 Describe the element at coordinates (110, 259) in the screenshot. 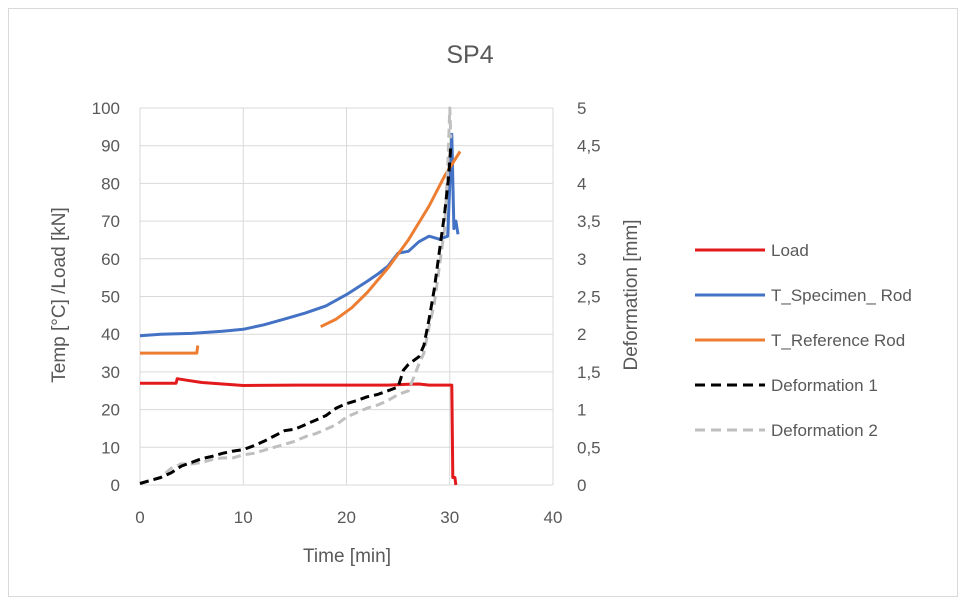

I see `y-tick-label: 60` at that location.